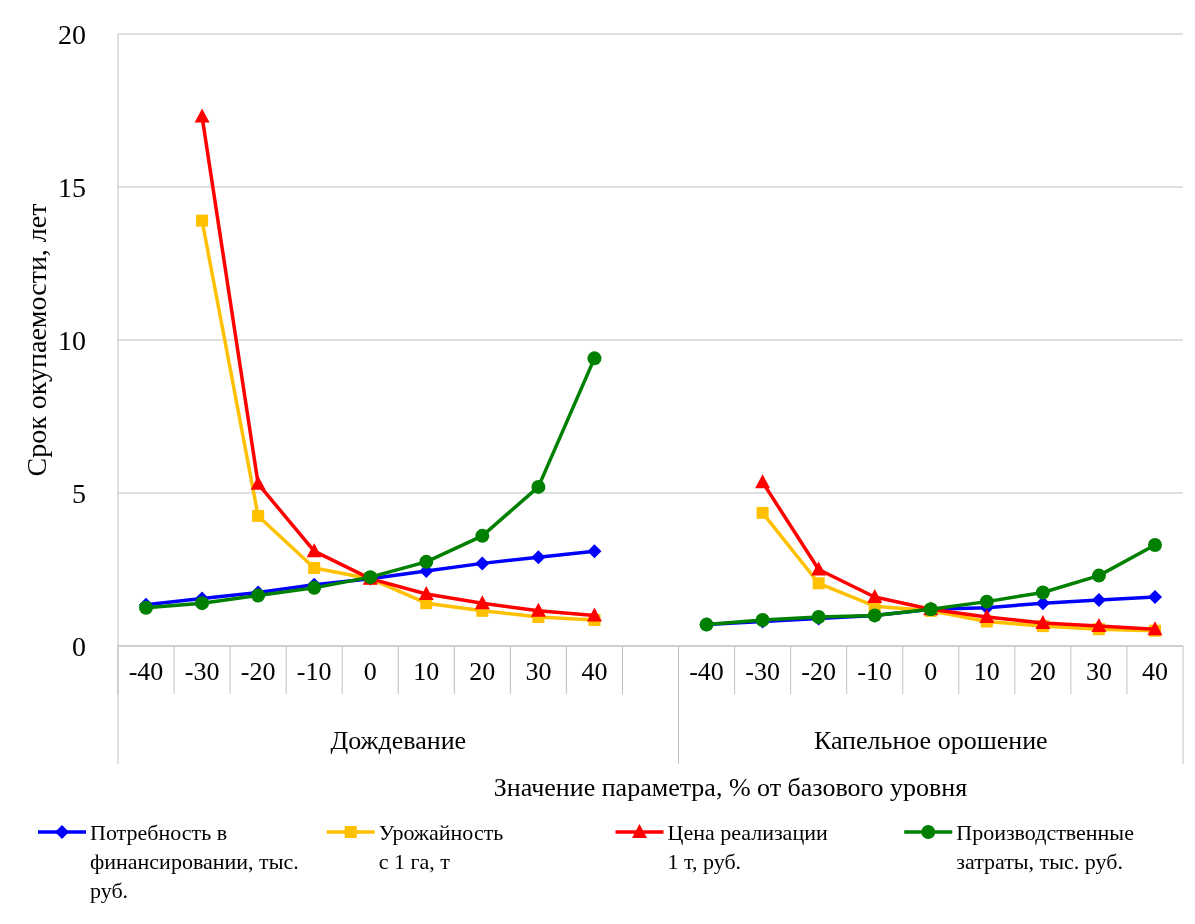 Image resolution: width=1195 pixels, height=924 pixels. I want to click on y-tick-label: 20, so click(72, 34).